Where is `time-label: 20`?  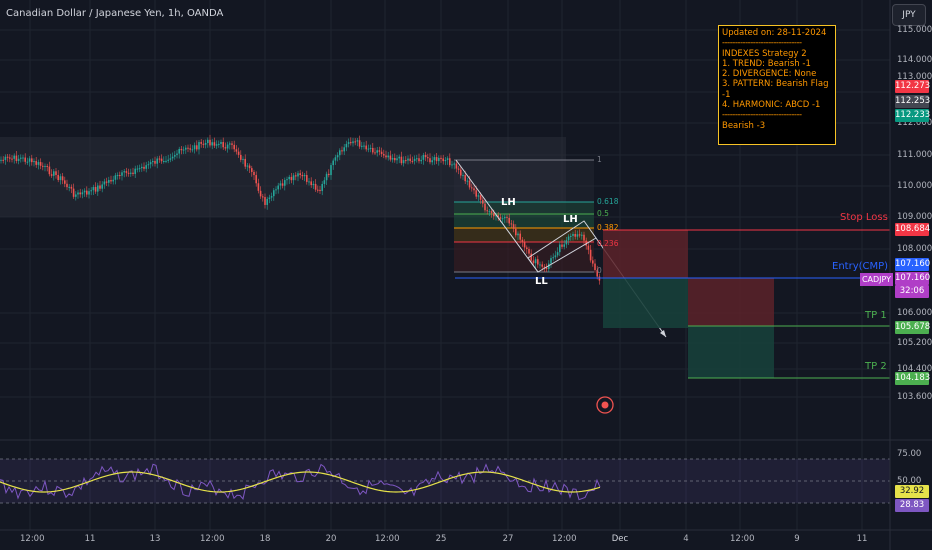 time-label: 20 is located at coordinates (331, 539).